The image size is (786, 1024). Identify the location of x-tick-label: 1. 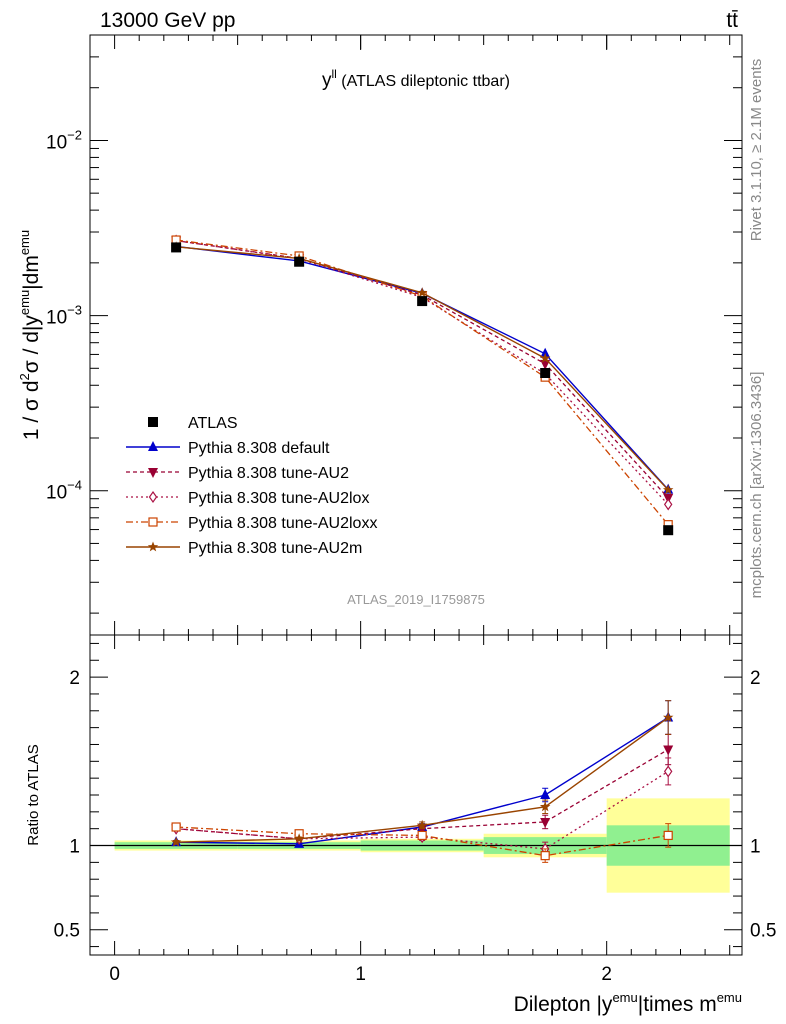
(360, 974).